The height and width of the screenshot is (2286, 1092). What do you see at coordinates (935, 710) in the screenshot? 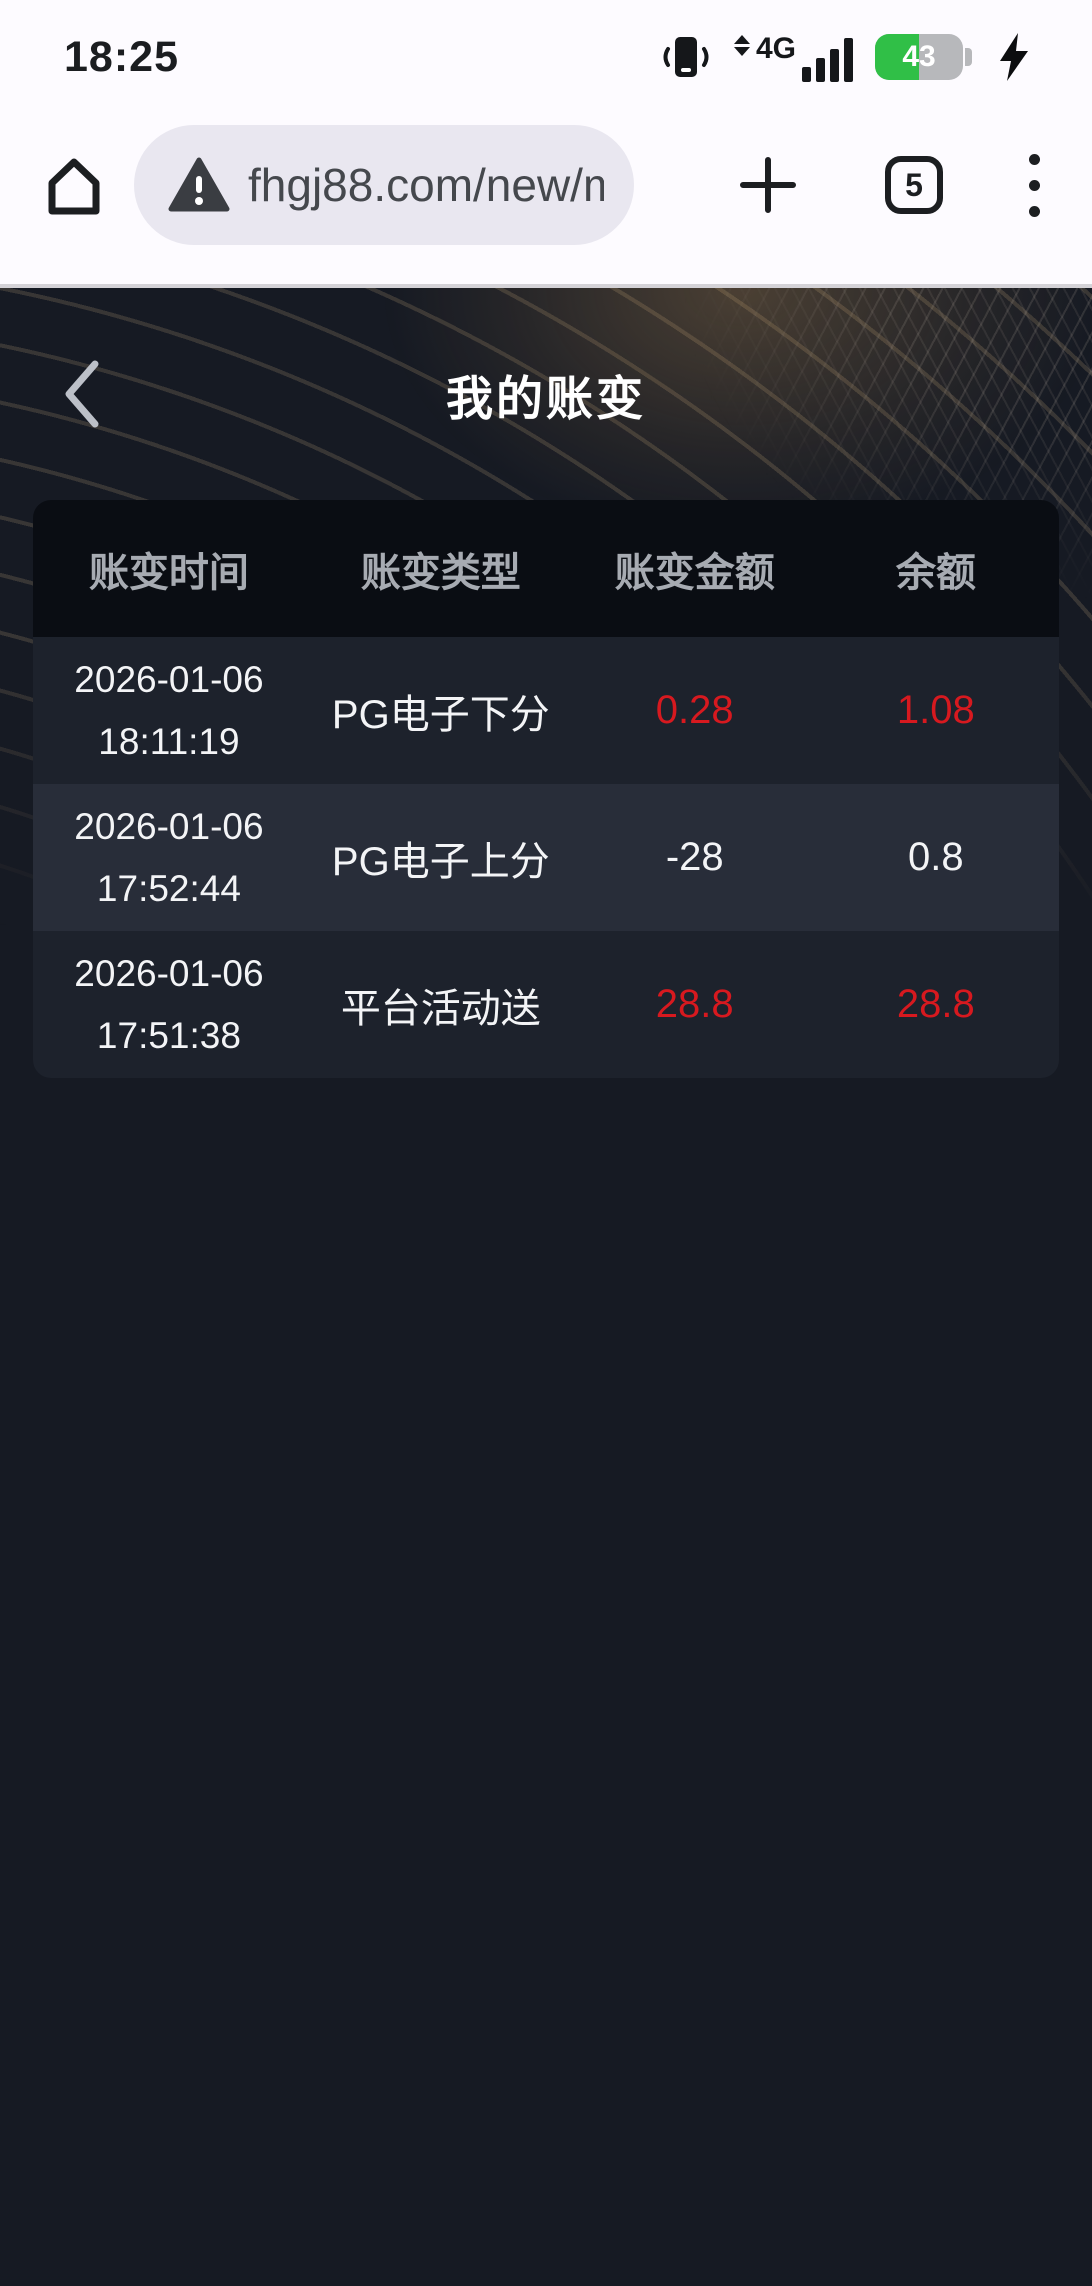
I see `cell-balance: 1.08` at bounding box center [935, 710].